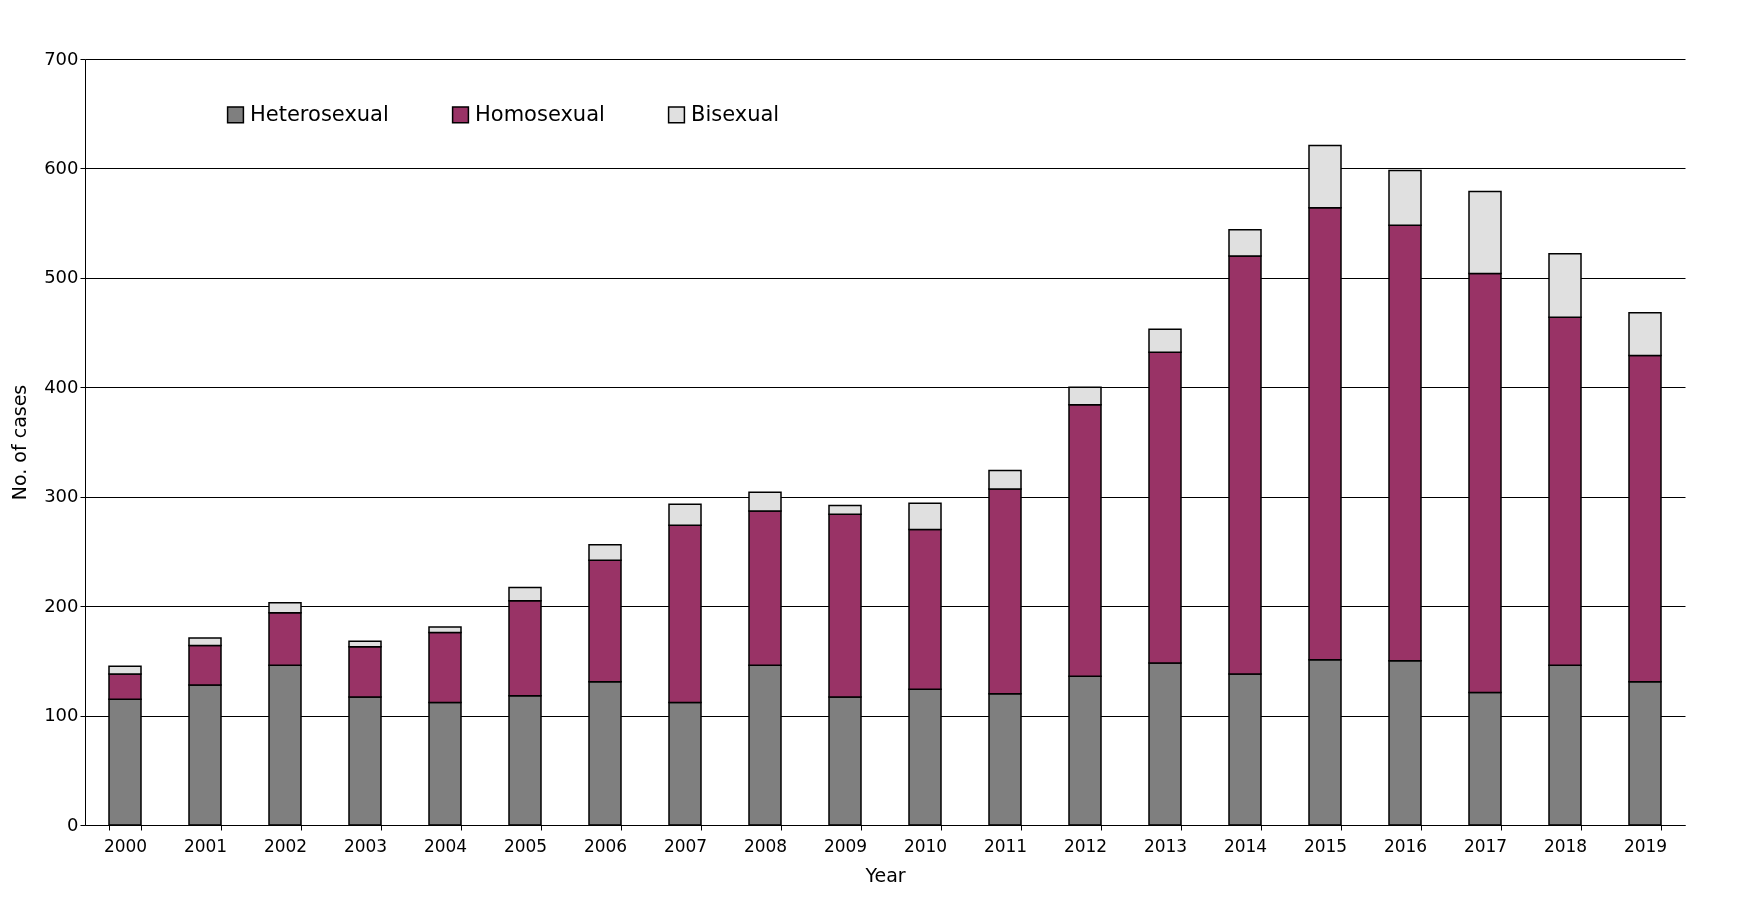 This screenshot has height=918, width=1753. I want to click on x-tick-label: 2014, so click(1245, 845).